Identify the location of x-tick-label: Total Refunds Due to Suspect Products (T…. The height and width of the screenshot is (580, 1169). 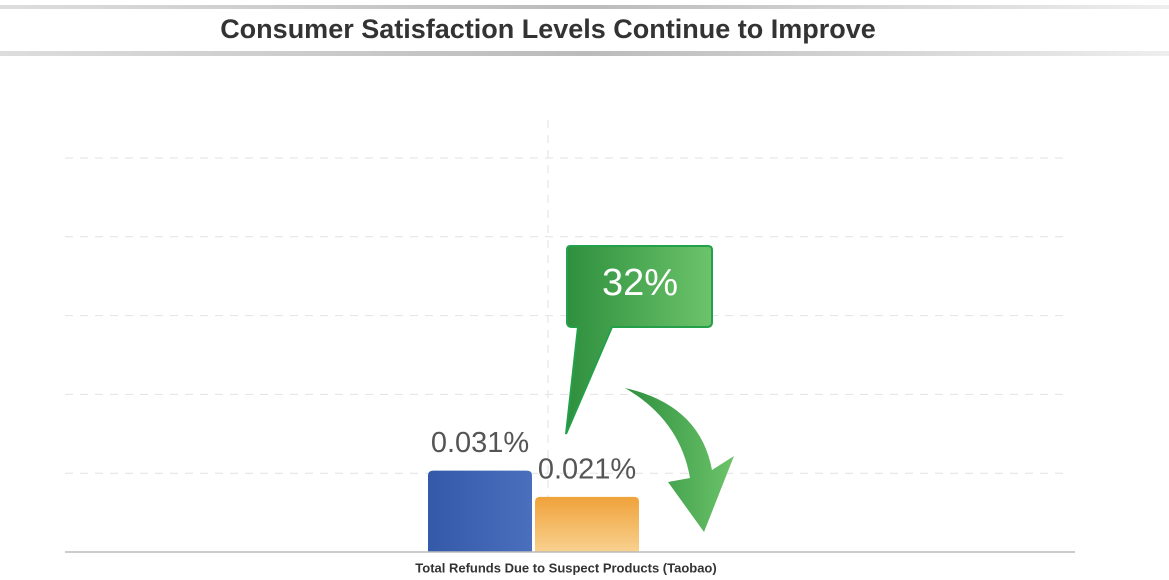
(565, 567).